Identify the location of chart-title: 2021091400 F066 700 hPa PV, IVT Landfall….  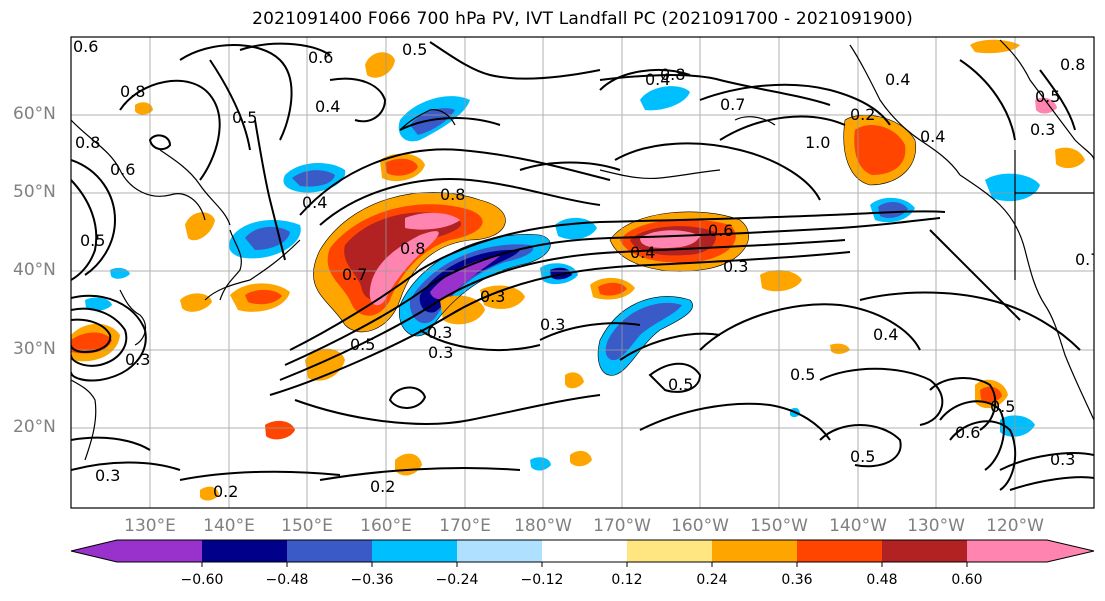
(582, 19).